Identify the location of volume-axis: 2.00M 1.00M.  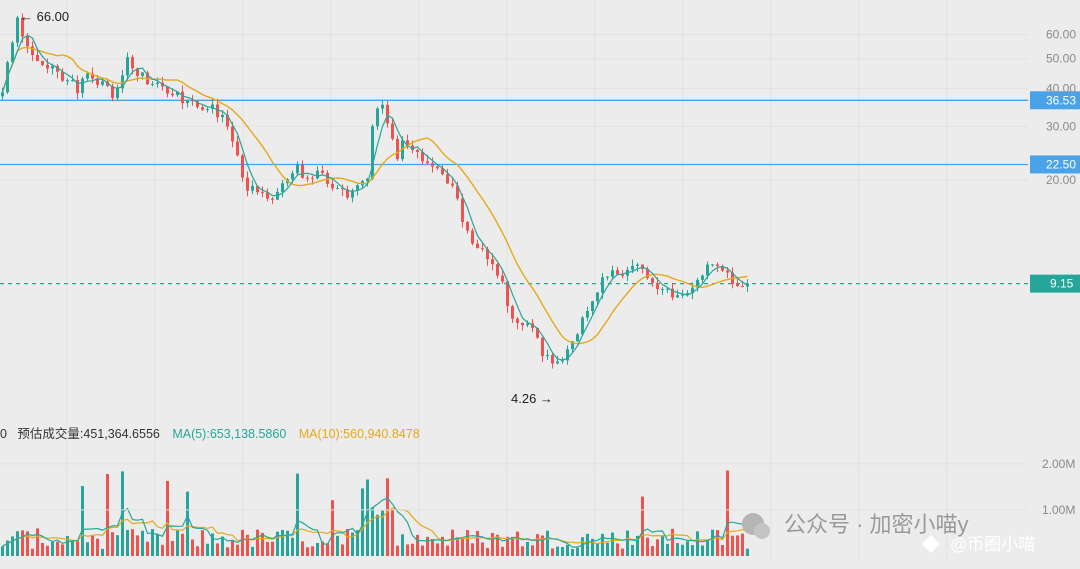
(537, 487).